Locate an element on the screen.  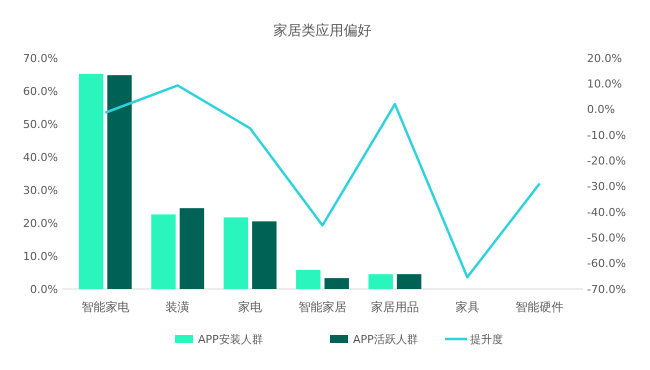
legend-label: 提升度 is located at coordinates (486, 339).